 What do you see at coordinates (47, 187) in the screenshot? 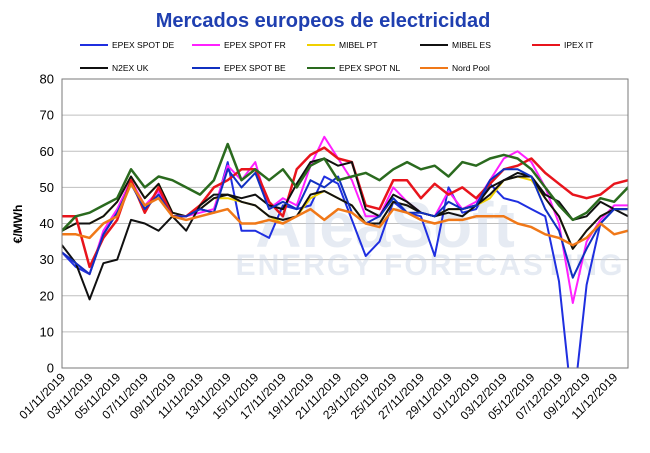
I see `y-tick-label: 50` at bounding box center [47, 187].